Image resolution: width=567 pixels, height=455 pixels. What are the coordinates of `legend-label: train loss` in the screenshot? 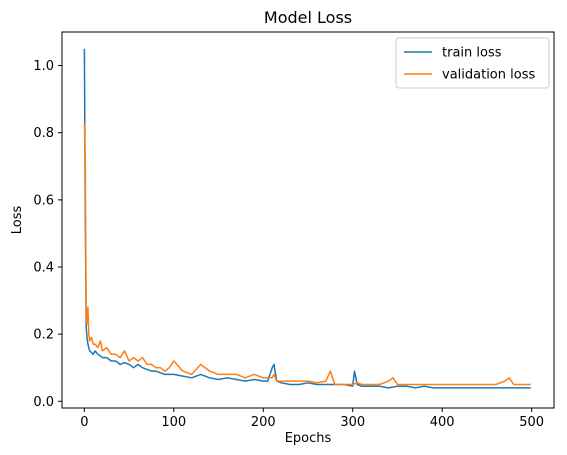 It's located at (472, 53).